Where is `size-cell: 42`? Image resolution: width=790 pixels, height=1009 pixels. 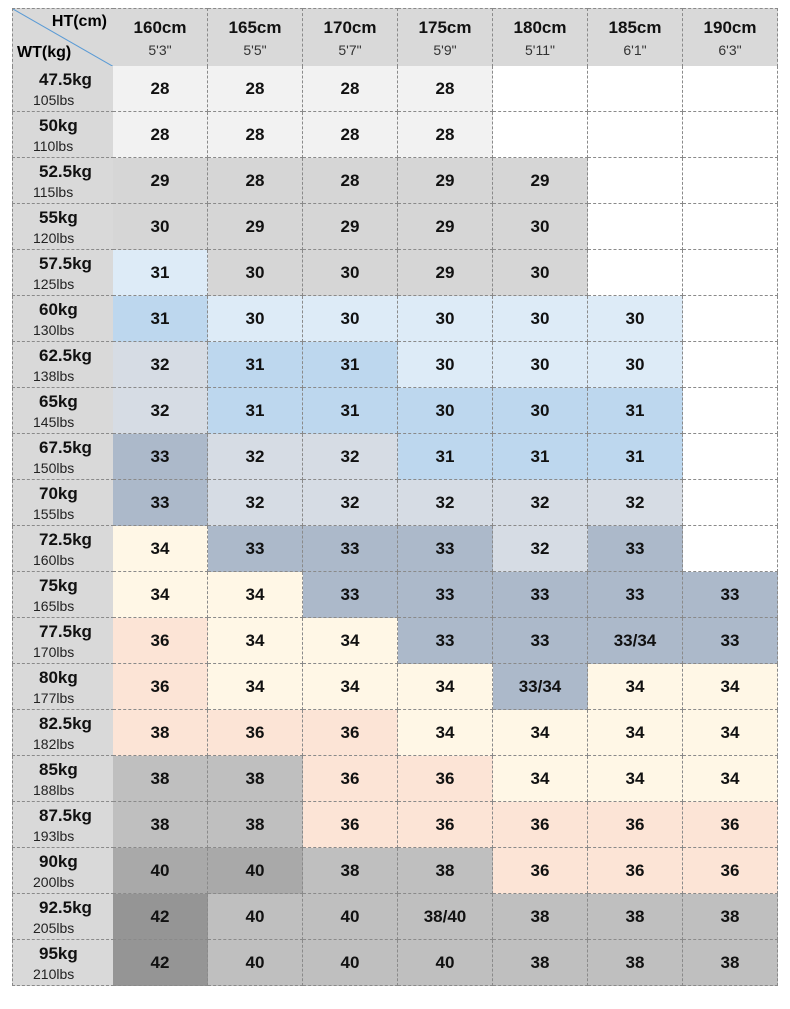 size-cell: 42 is located at coordinates (160, 963).